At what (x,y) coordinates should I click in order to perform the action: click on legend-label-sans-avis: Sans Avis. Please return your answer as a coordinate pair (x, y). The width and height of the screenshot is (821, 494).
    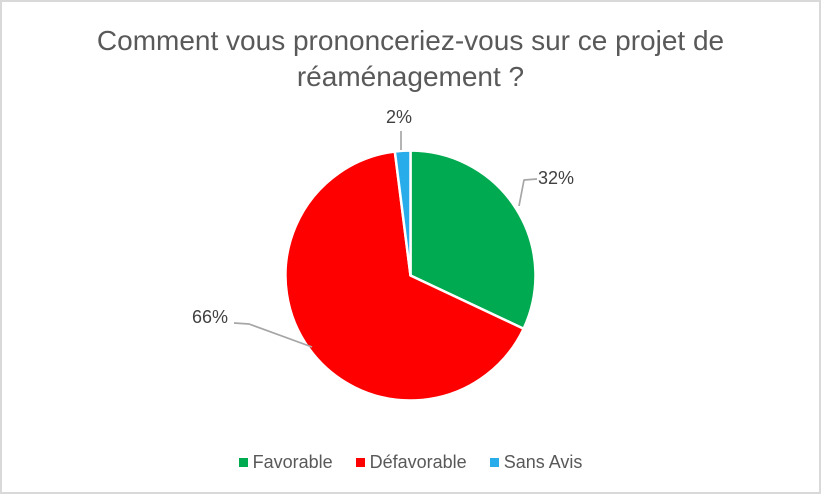
    Looking at the image, I should click on (543, 461).